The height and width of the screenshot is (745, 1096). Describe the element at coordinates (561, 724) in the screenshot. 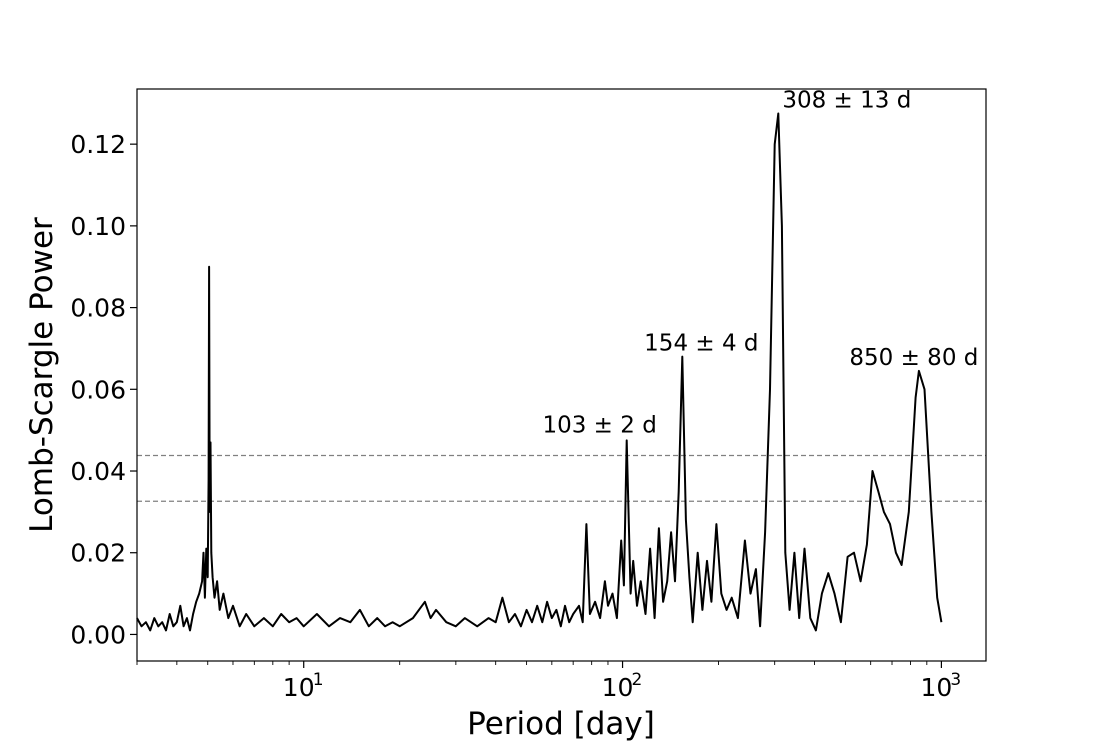

I see `x-axis-label: Period [day]` at that location.